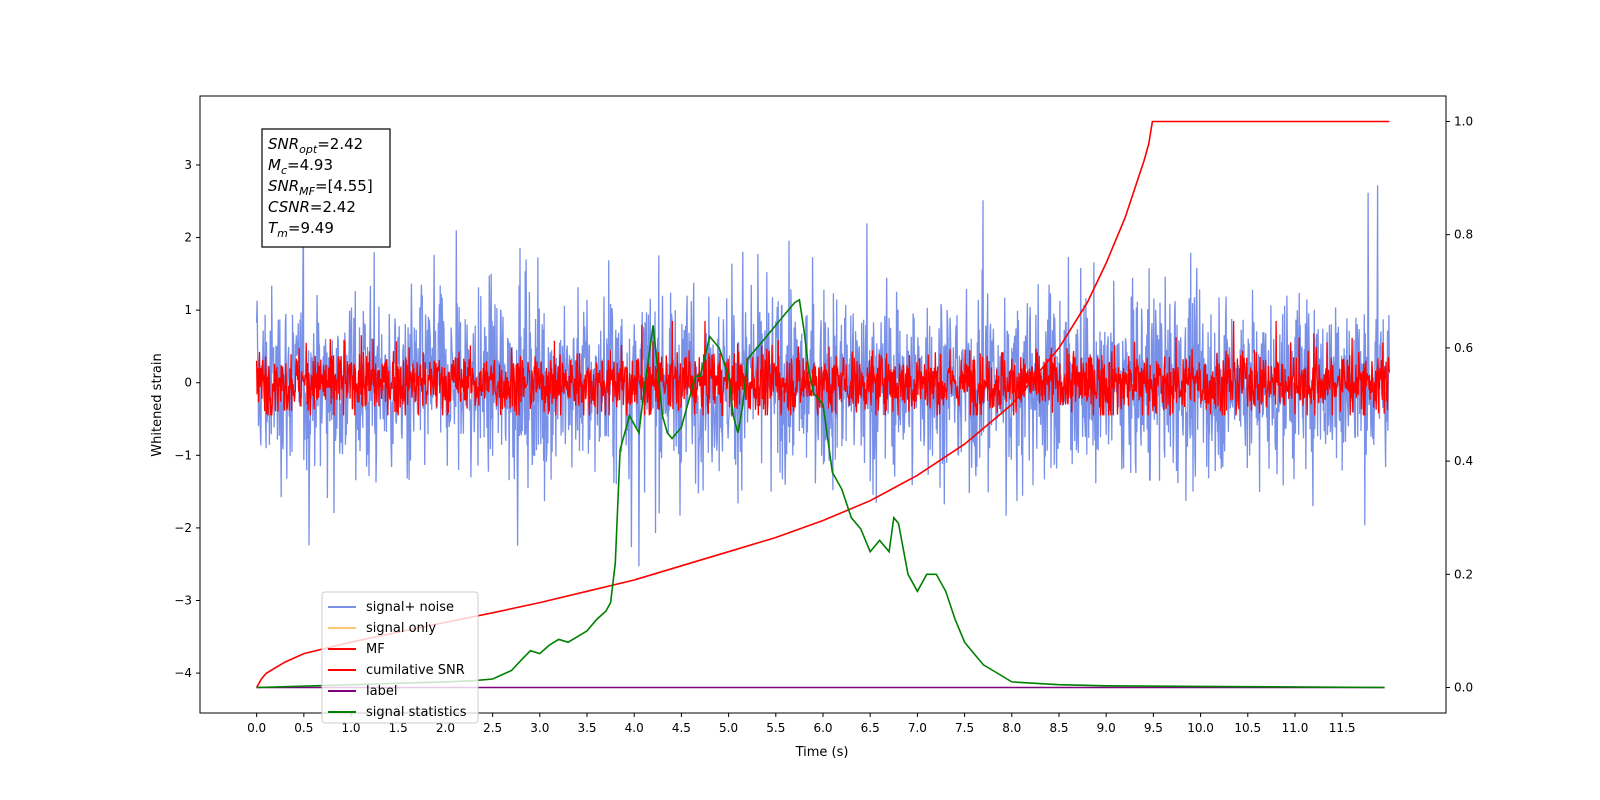  Describe the element at coordinates (1058, 728) in the screenshot. I see `x-tick-label: 8.5` at that location.